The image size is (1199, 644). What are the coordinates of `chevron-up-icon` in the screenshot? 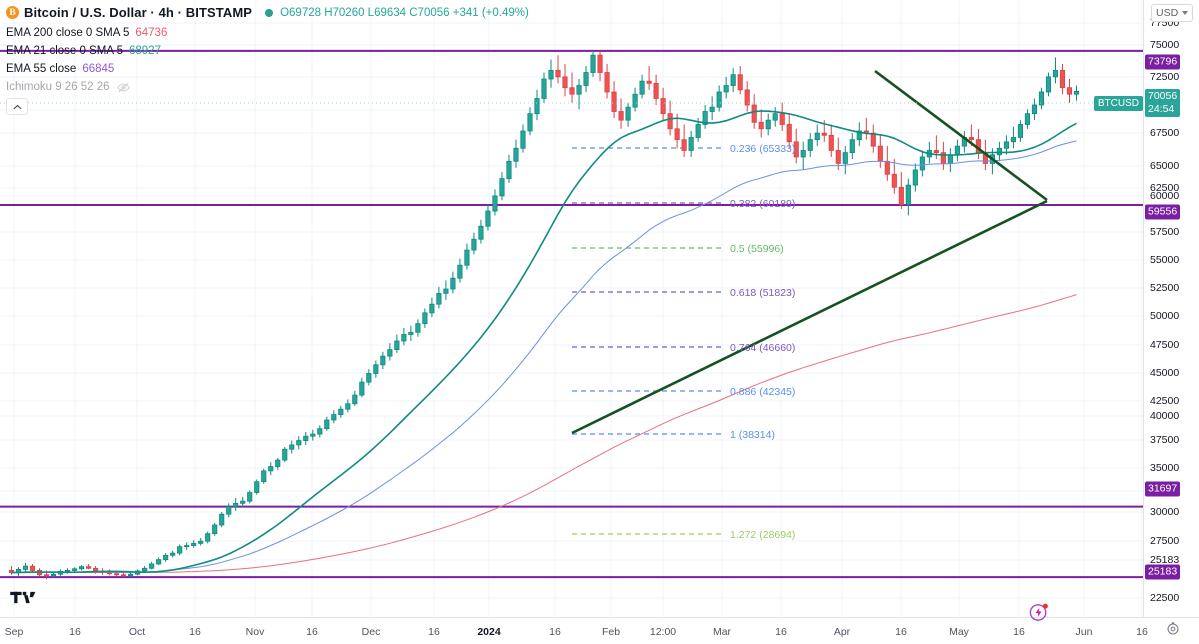 It's located at (17, 106).